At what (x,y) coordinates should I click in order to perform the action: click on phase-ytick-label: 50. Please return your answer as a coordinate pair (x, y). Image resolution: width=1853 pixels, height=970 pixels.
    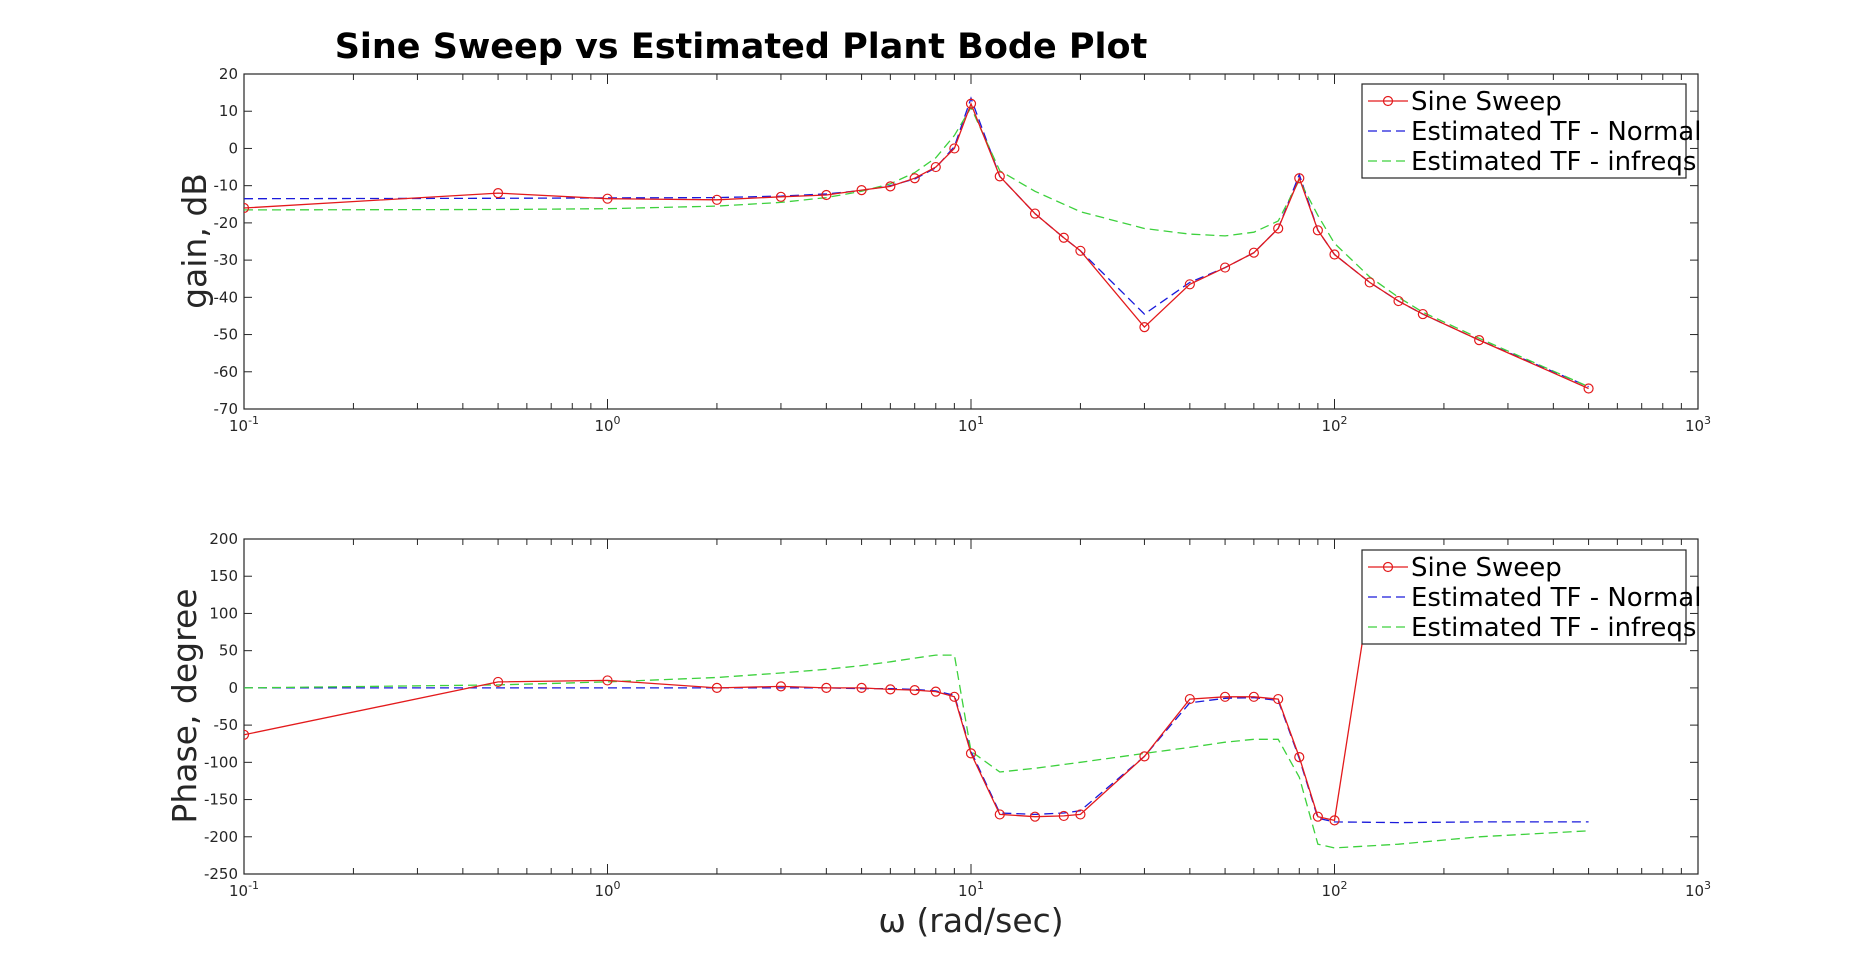
    Looking at the image, I should click on (228, 651).